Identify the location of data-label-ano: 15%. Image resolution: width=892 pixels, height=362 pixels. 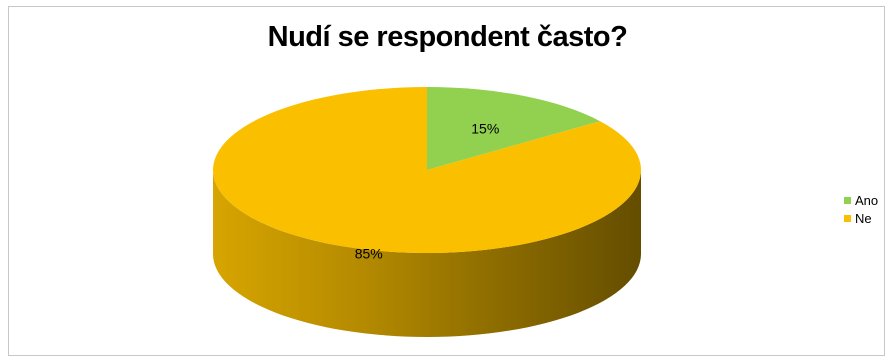
(485, 129).